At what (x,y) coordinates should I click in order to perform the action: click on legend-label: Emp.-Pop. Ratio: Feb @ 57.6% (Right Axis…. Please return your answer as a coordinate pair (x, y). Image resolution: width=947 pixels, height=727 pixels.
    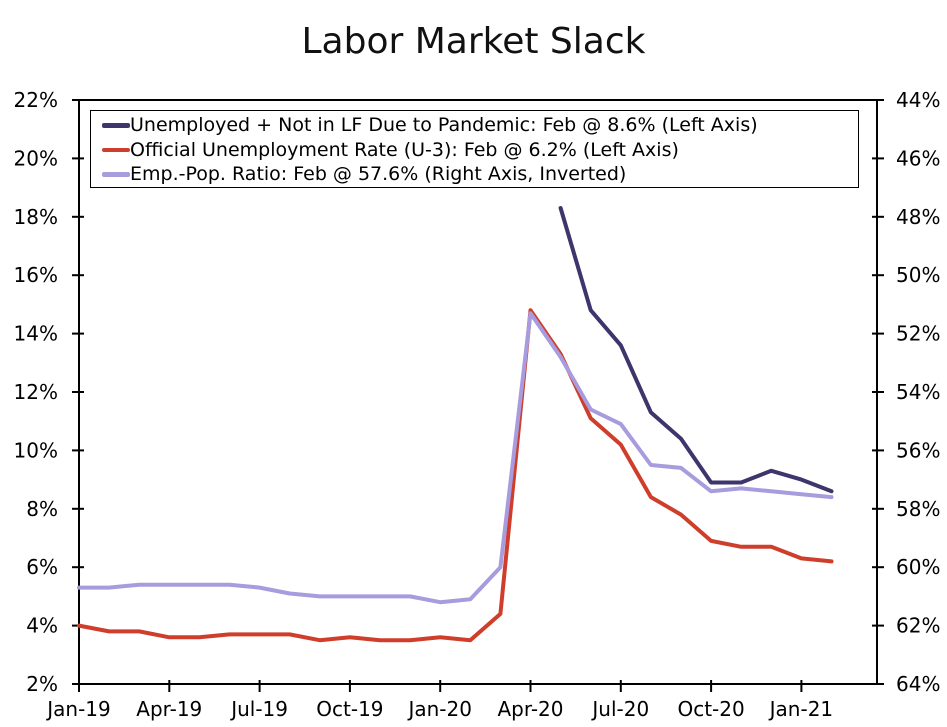
    Looking at the image, I should click on (378, 174).